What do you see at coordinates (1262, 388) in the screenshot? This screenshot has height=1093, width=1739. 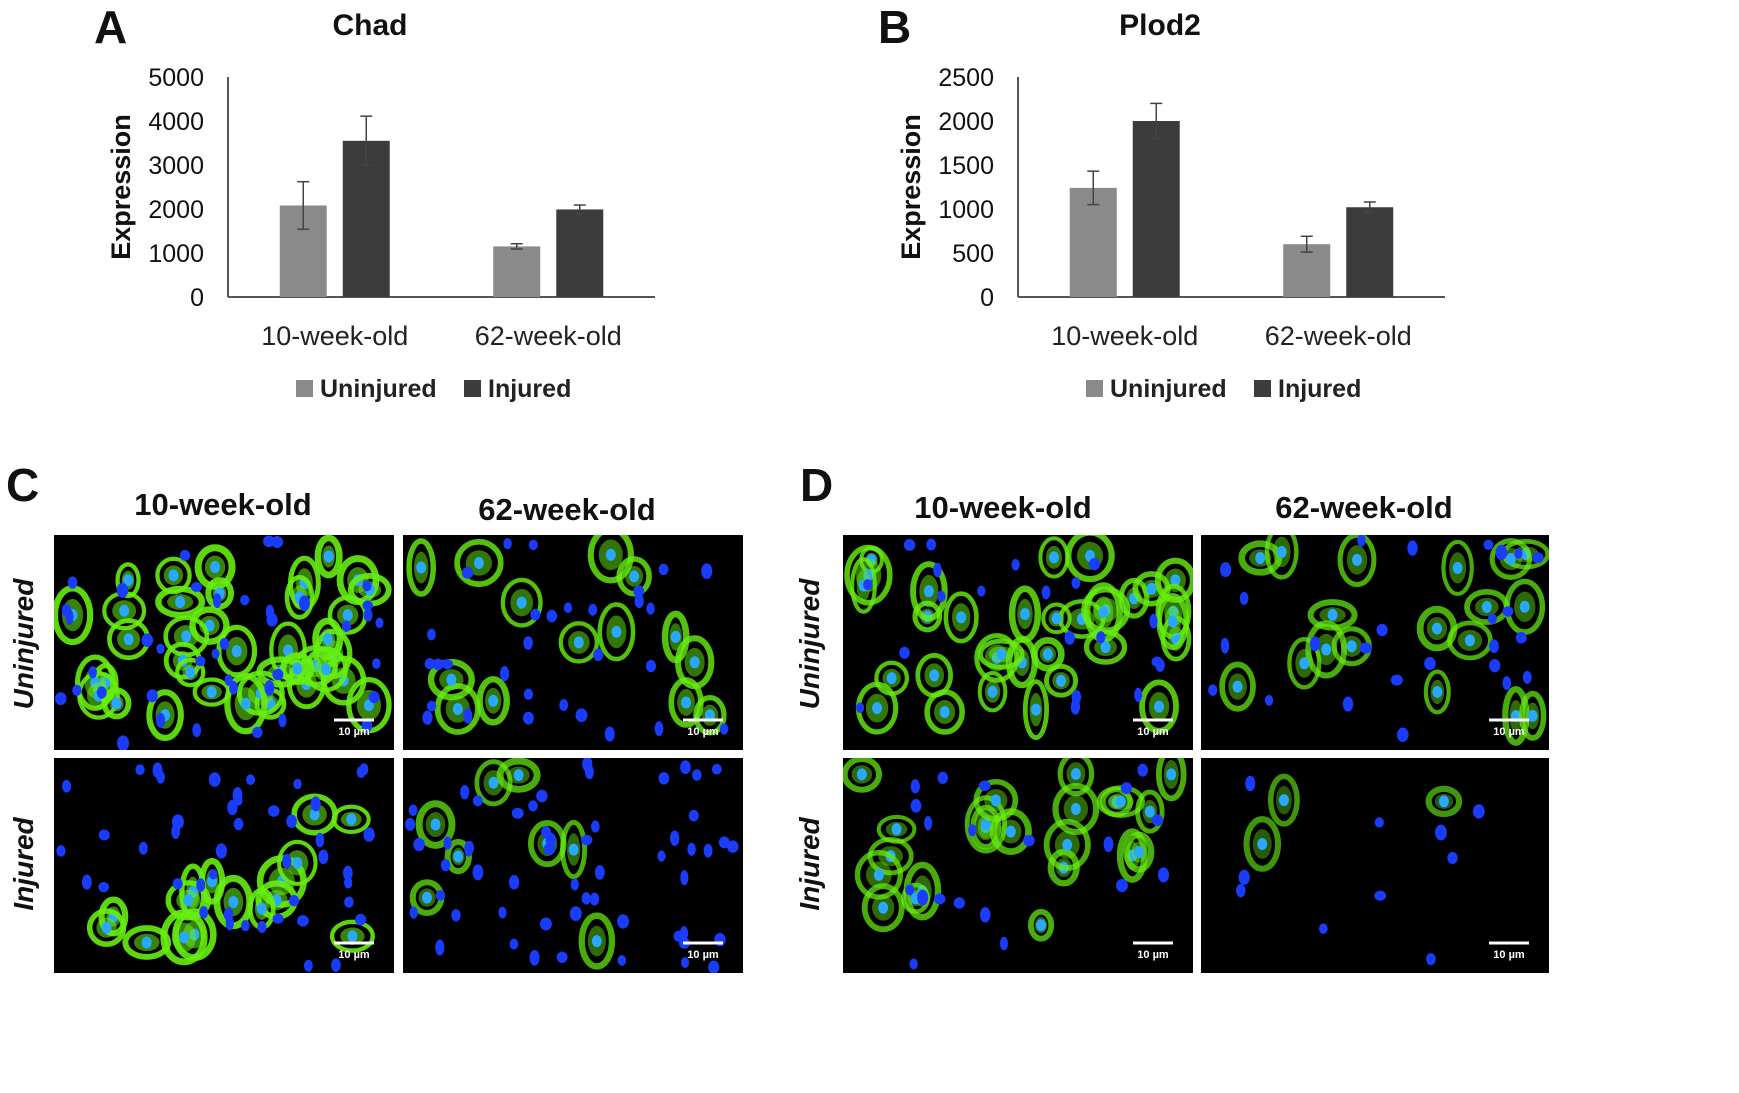 I see `plod2-legend-swatch-injured` at bounding box center [1262, 388].